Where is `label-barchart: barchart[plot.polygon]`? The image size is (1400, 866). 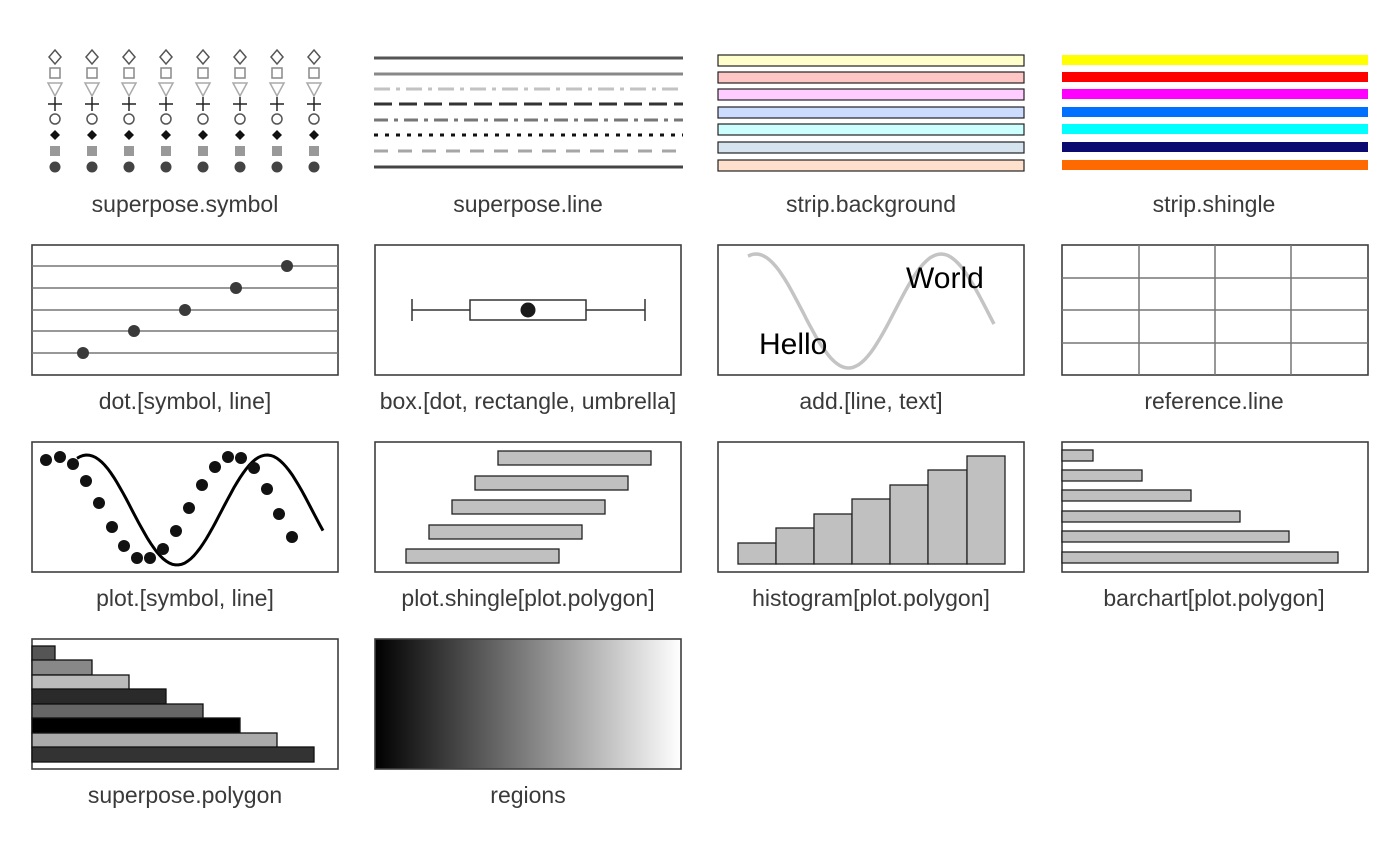 label-barchart: barchart[plot.polygon] is located at coordinates (1213, 598).